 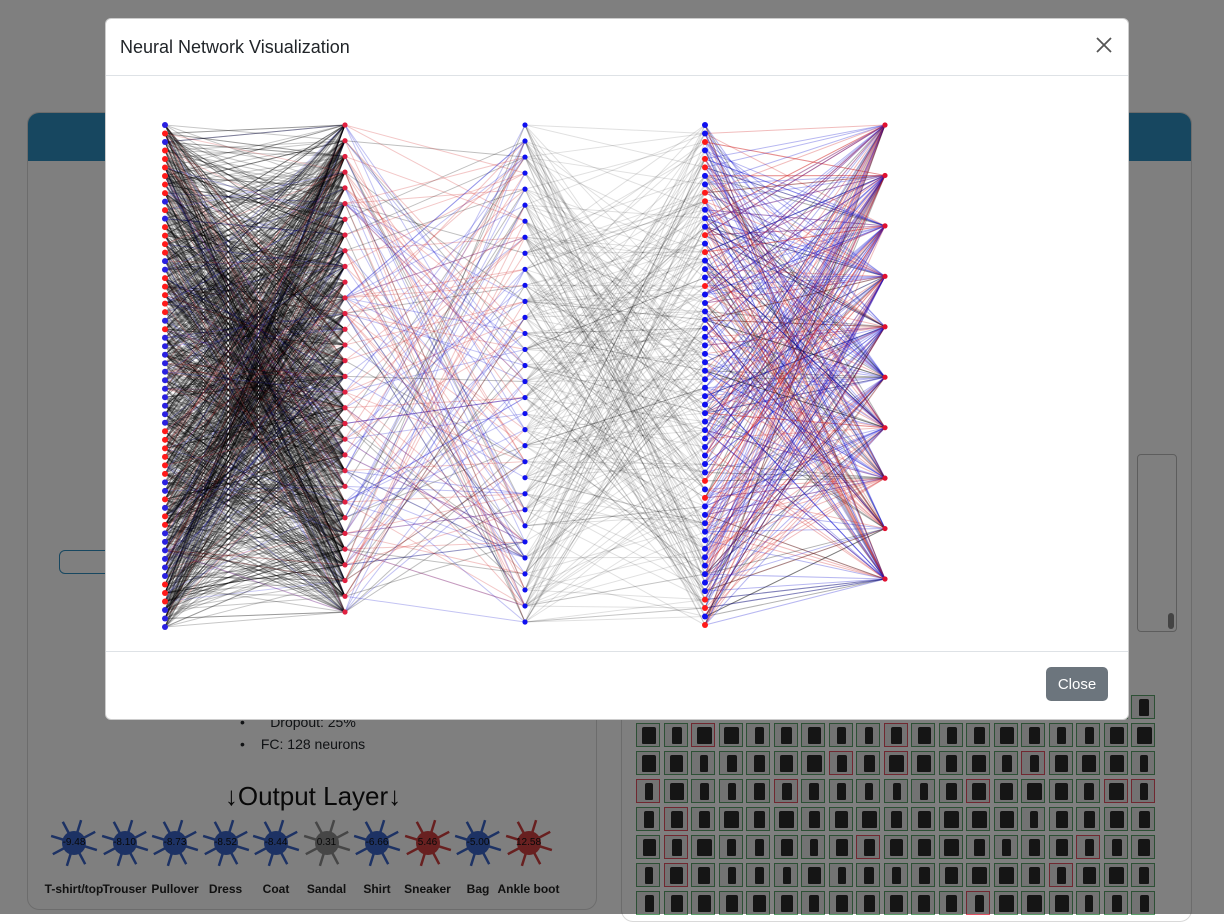 What do you see at coordinates (617, 685) in the screenshot?
I see `modal-footer: Close` at bounding box center [617, 685].